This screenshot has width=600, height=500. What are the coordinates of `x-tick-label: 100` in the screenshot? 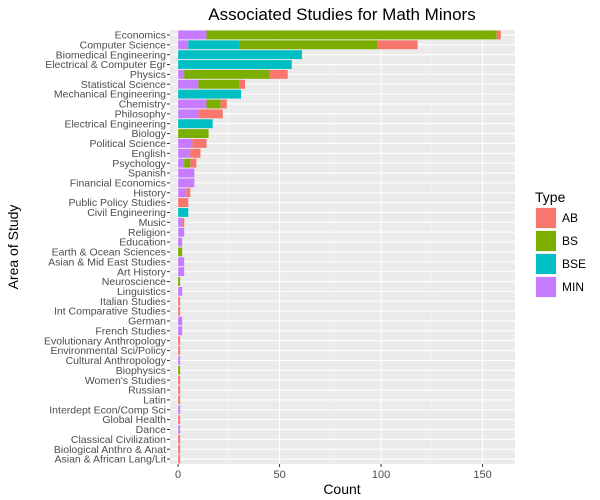 It's located at (381, 475).